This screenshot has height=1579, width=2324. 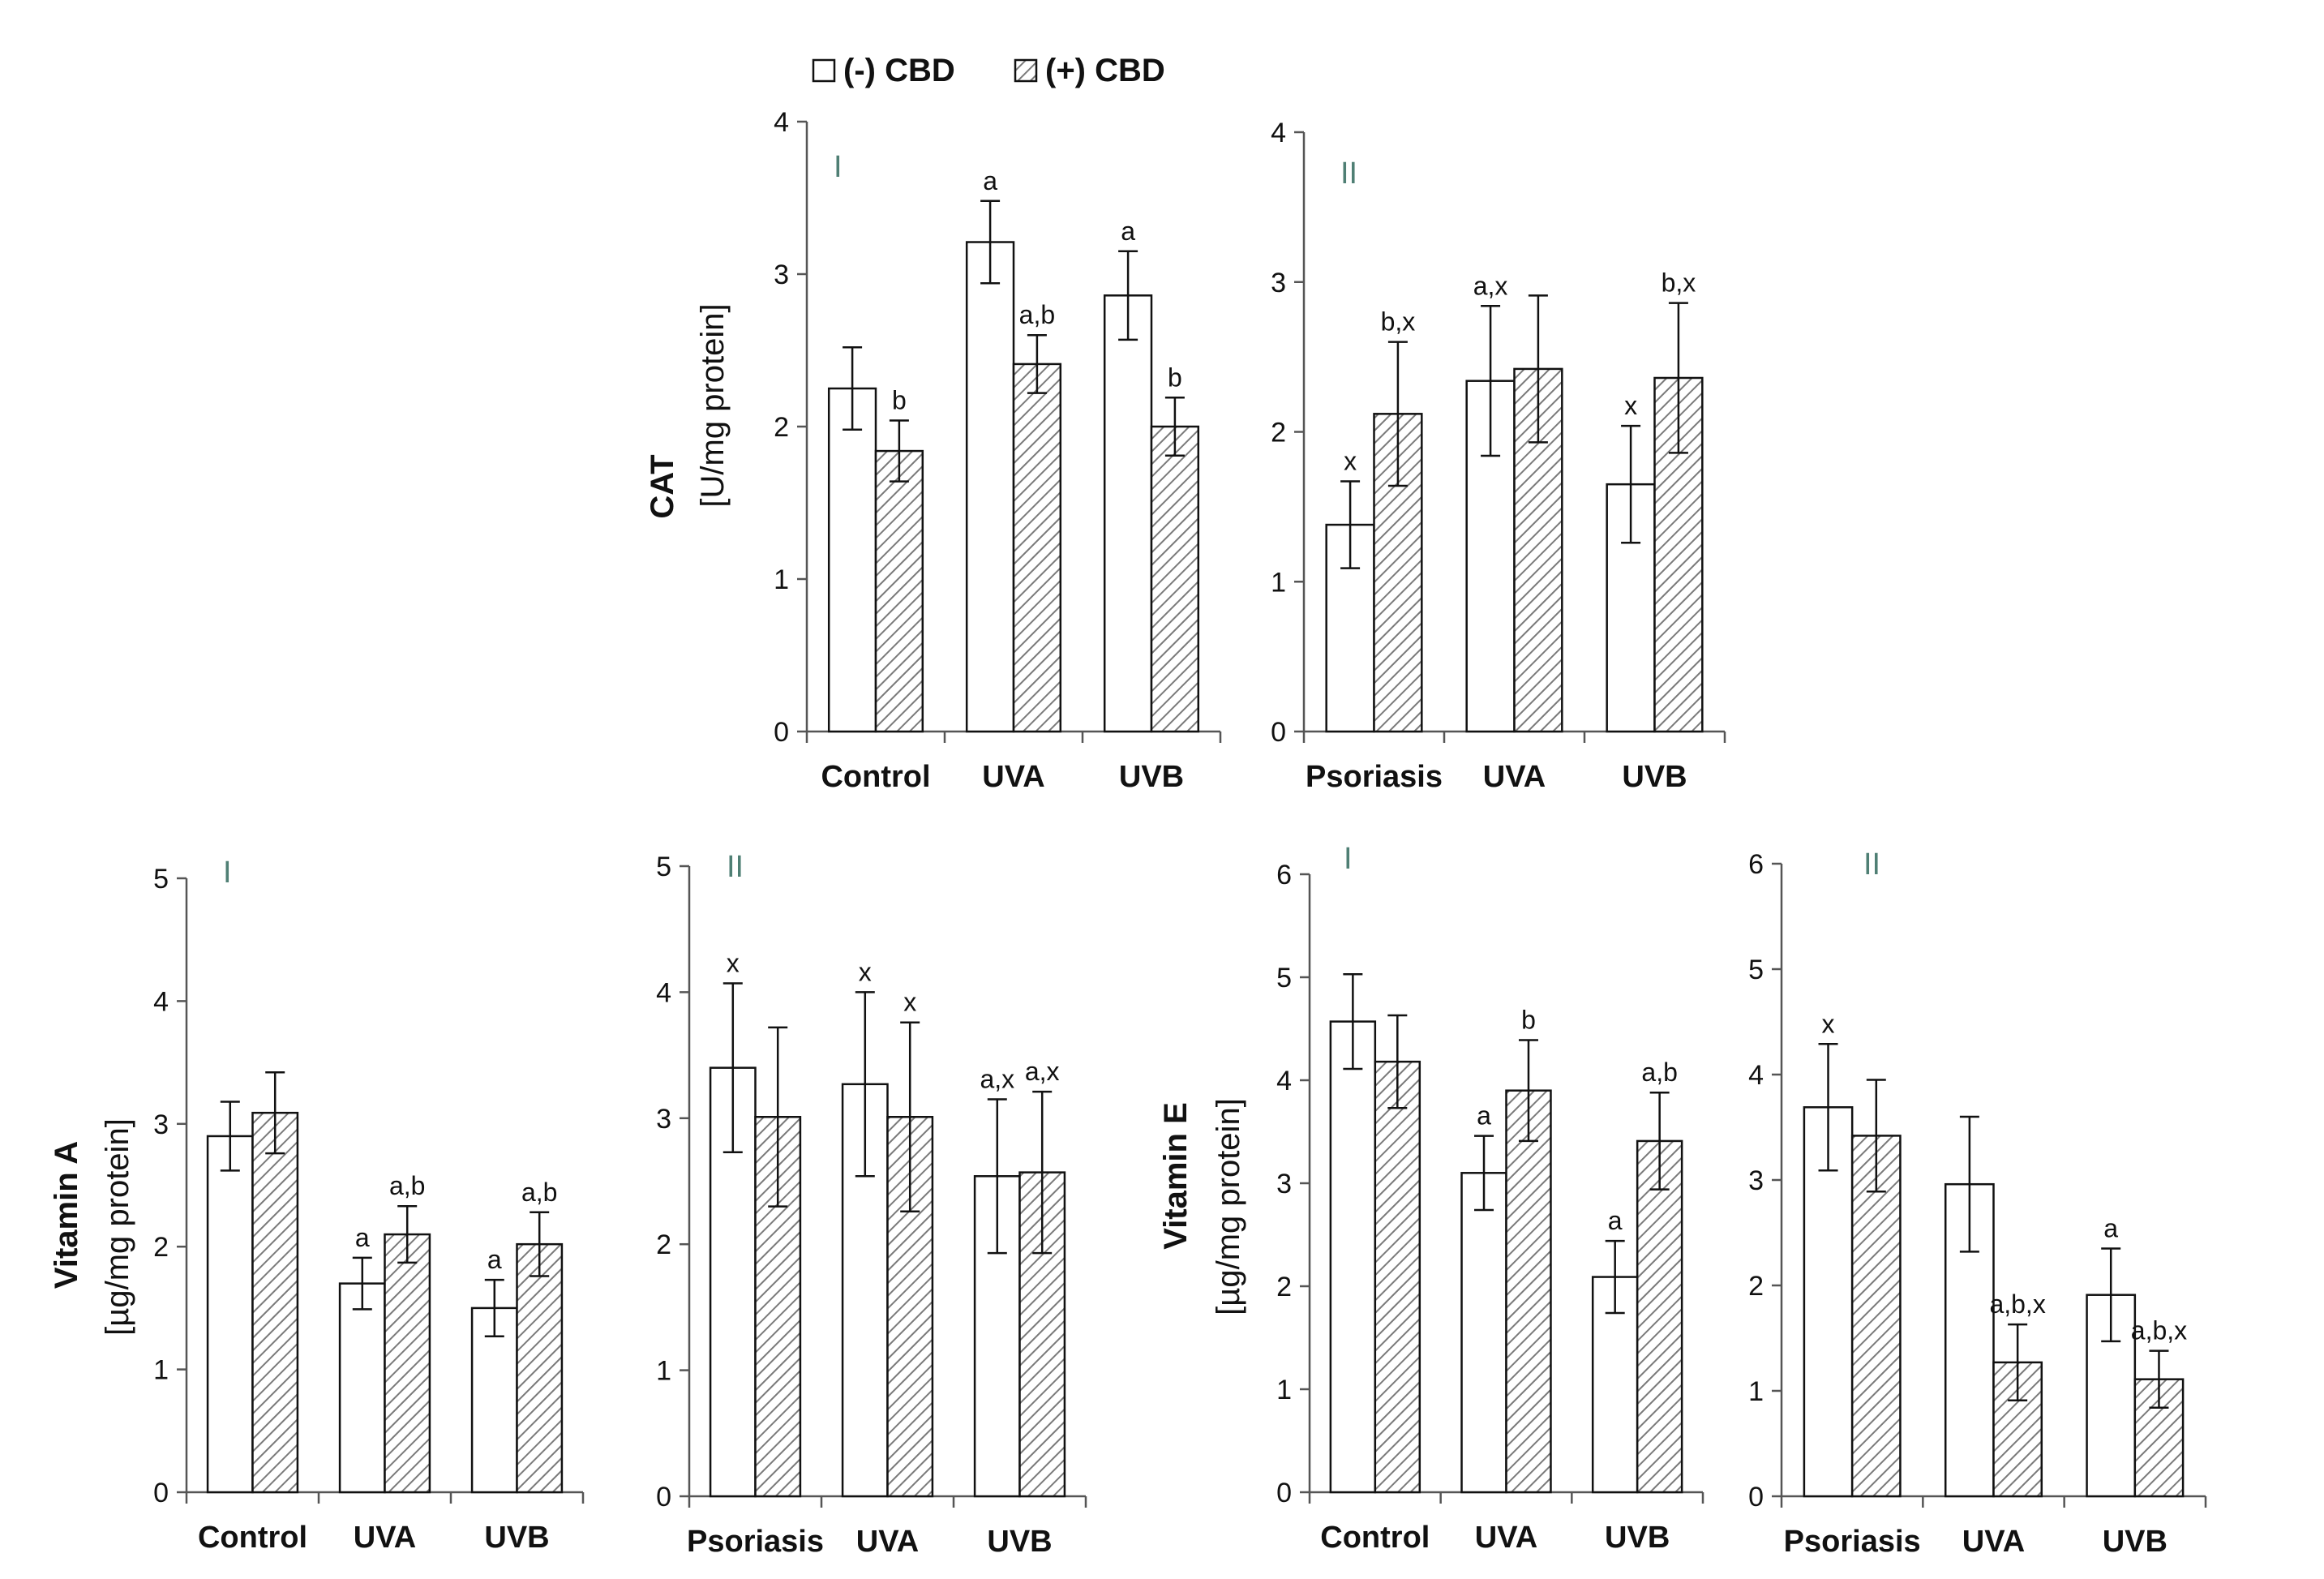 I want to click on ylabel-unit-cat: [U/mg protein], so click(x=713, y=405).